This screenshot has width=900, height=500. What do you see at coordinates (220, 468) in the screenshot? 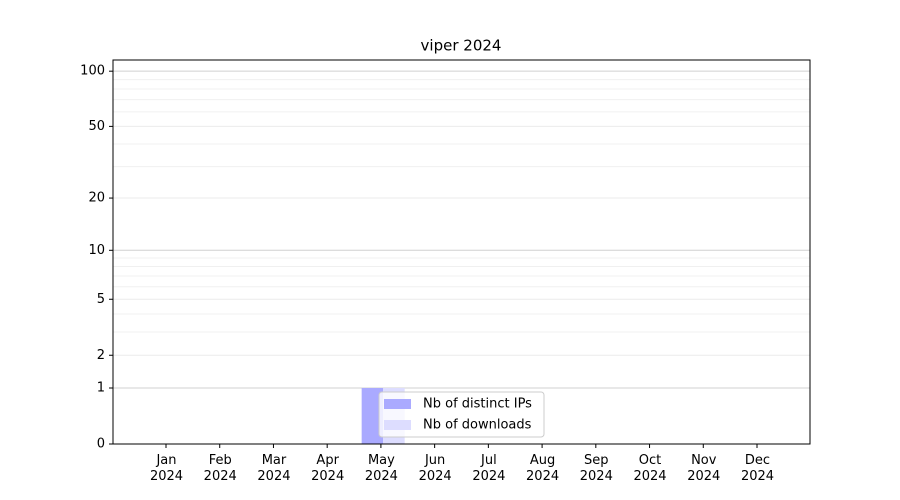
I see `x-tick-label: Feb 2024` at bounding box center [220, 468].